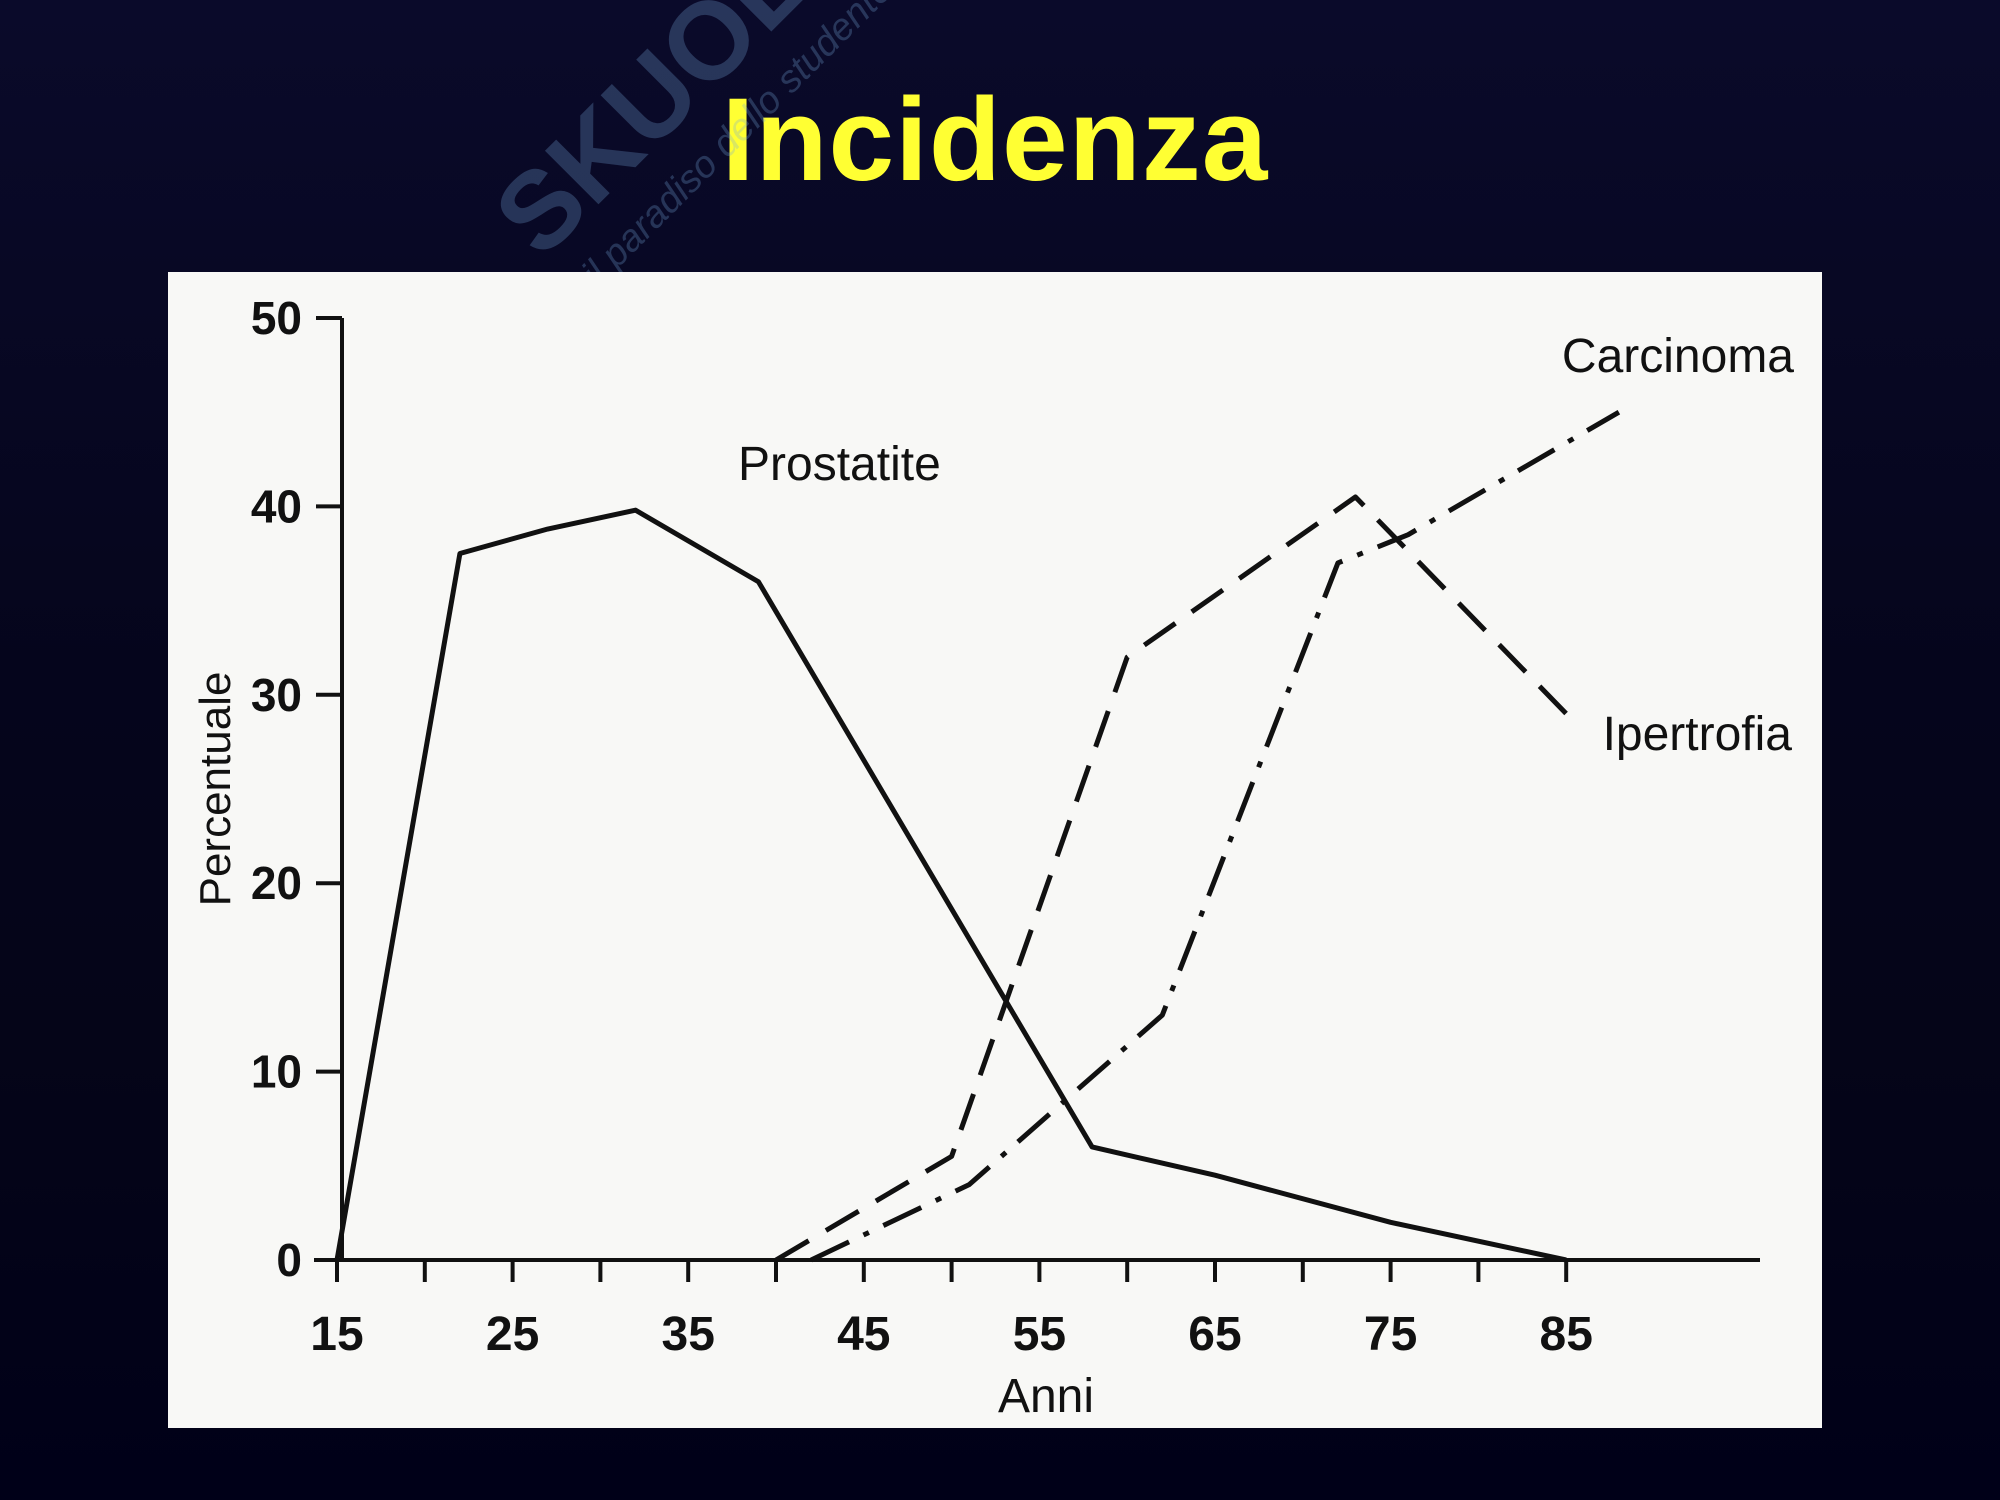 The image size is (2000, 1500). I want to click on series-label-ipertrofia: Ipertrofia, so click(1698, 734).